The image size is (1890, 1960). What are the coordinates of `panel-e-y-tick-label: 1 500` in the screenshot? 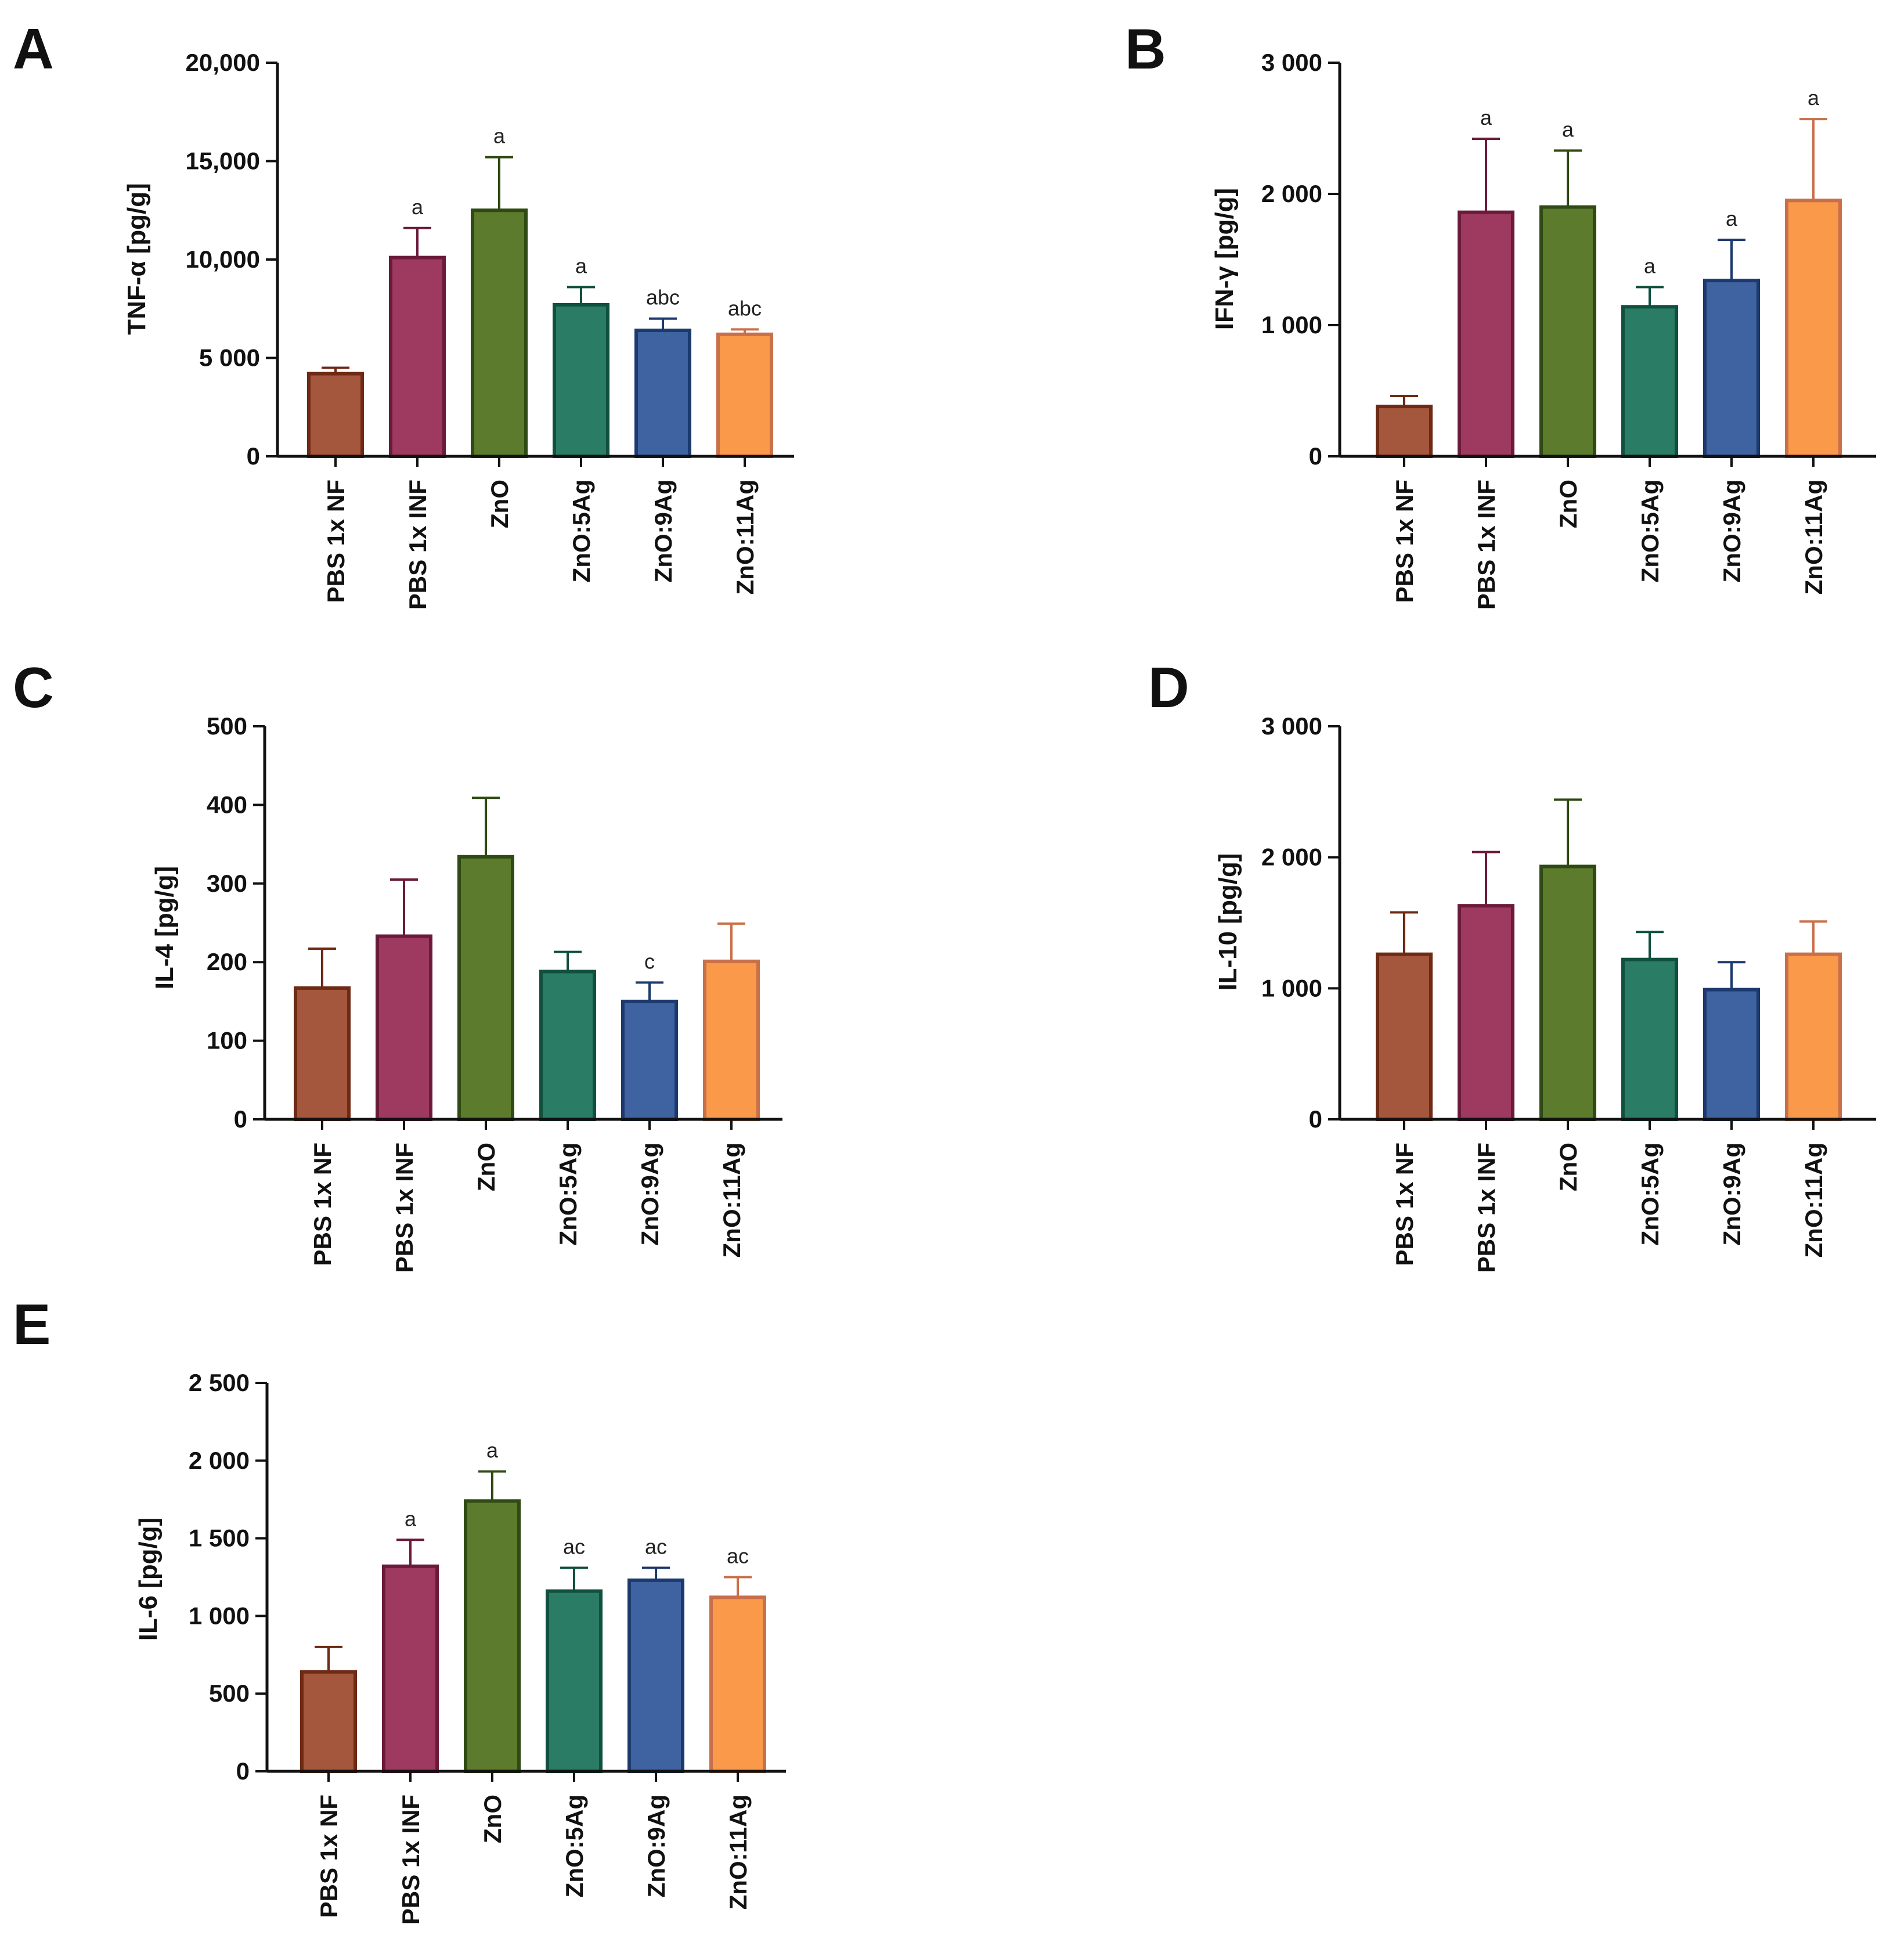 It's located at (219, 1539).